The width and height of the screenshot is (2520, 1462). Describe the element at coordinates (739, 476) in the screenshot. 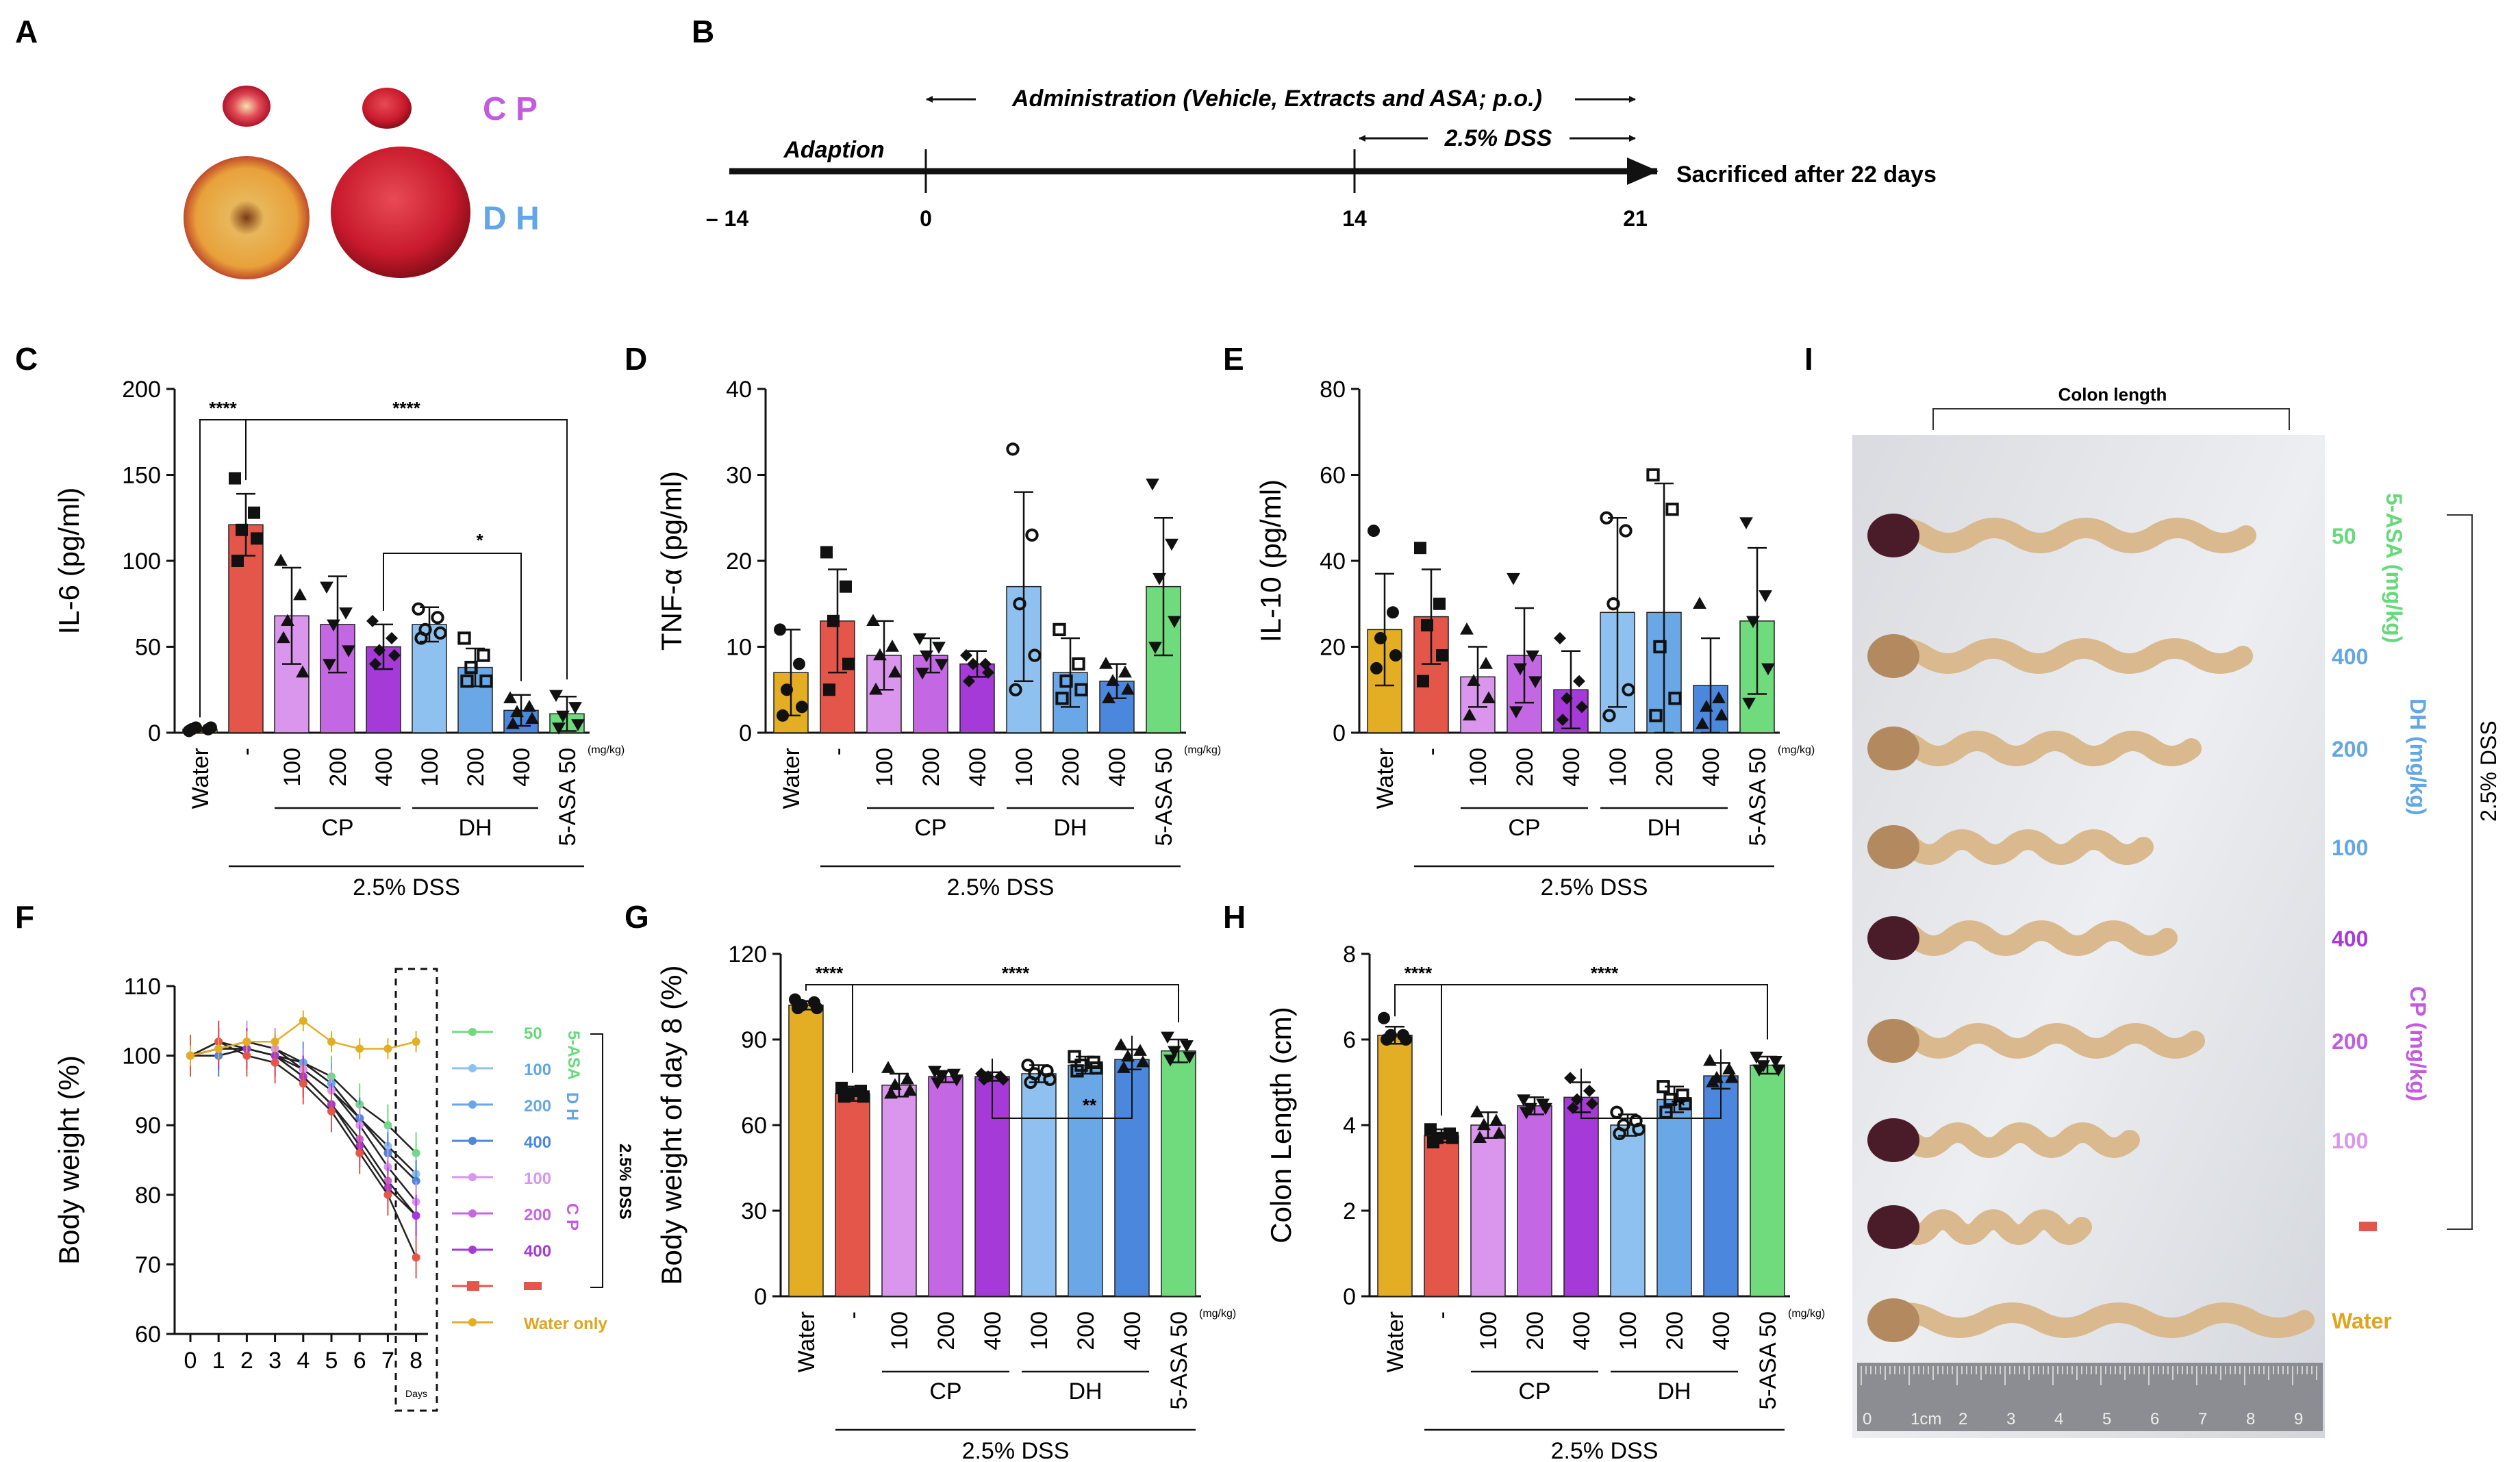

I see `y-tick-label: 30` at that location.